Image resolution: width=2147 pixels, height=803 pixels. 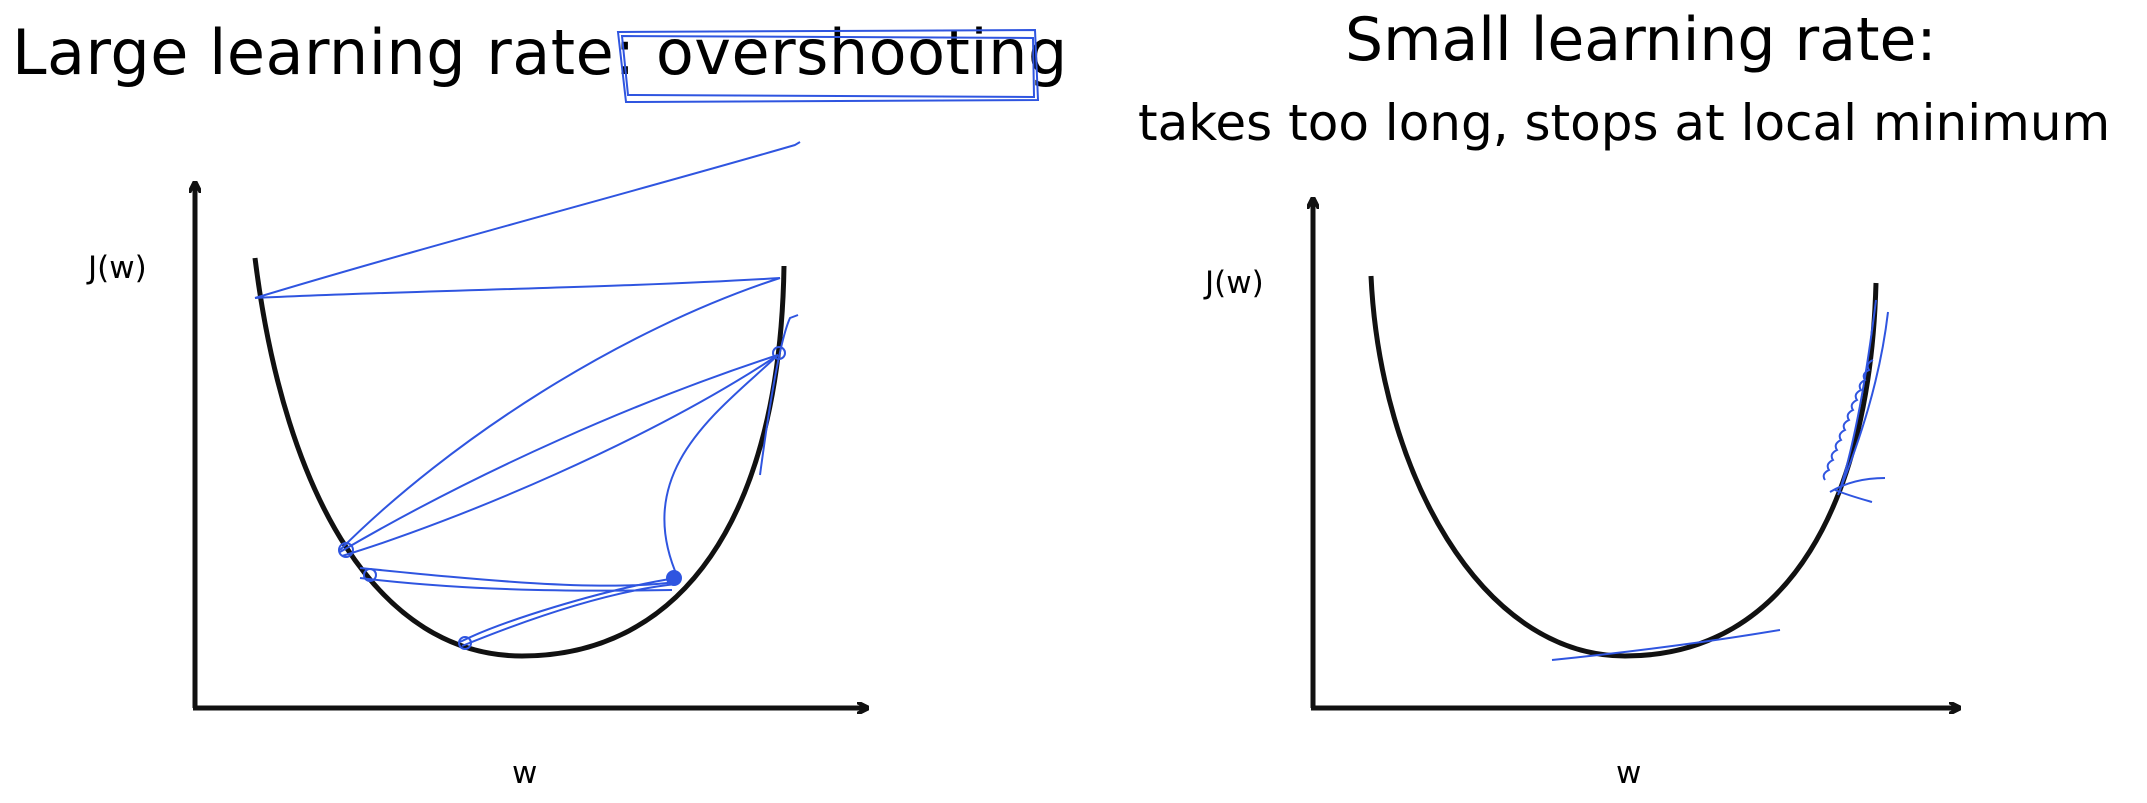 I want to click on overshooting-highlight-box, so click(x=828, y=66).